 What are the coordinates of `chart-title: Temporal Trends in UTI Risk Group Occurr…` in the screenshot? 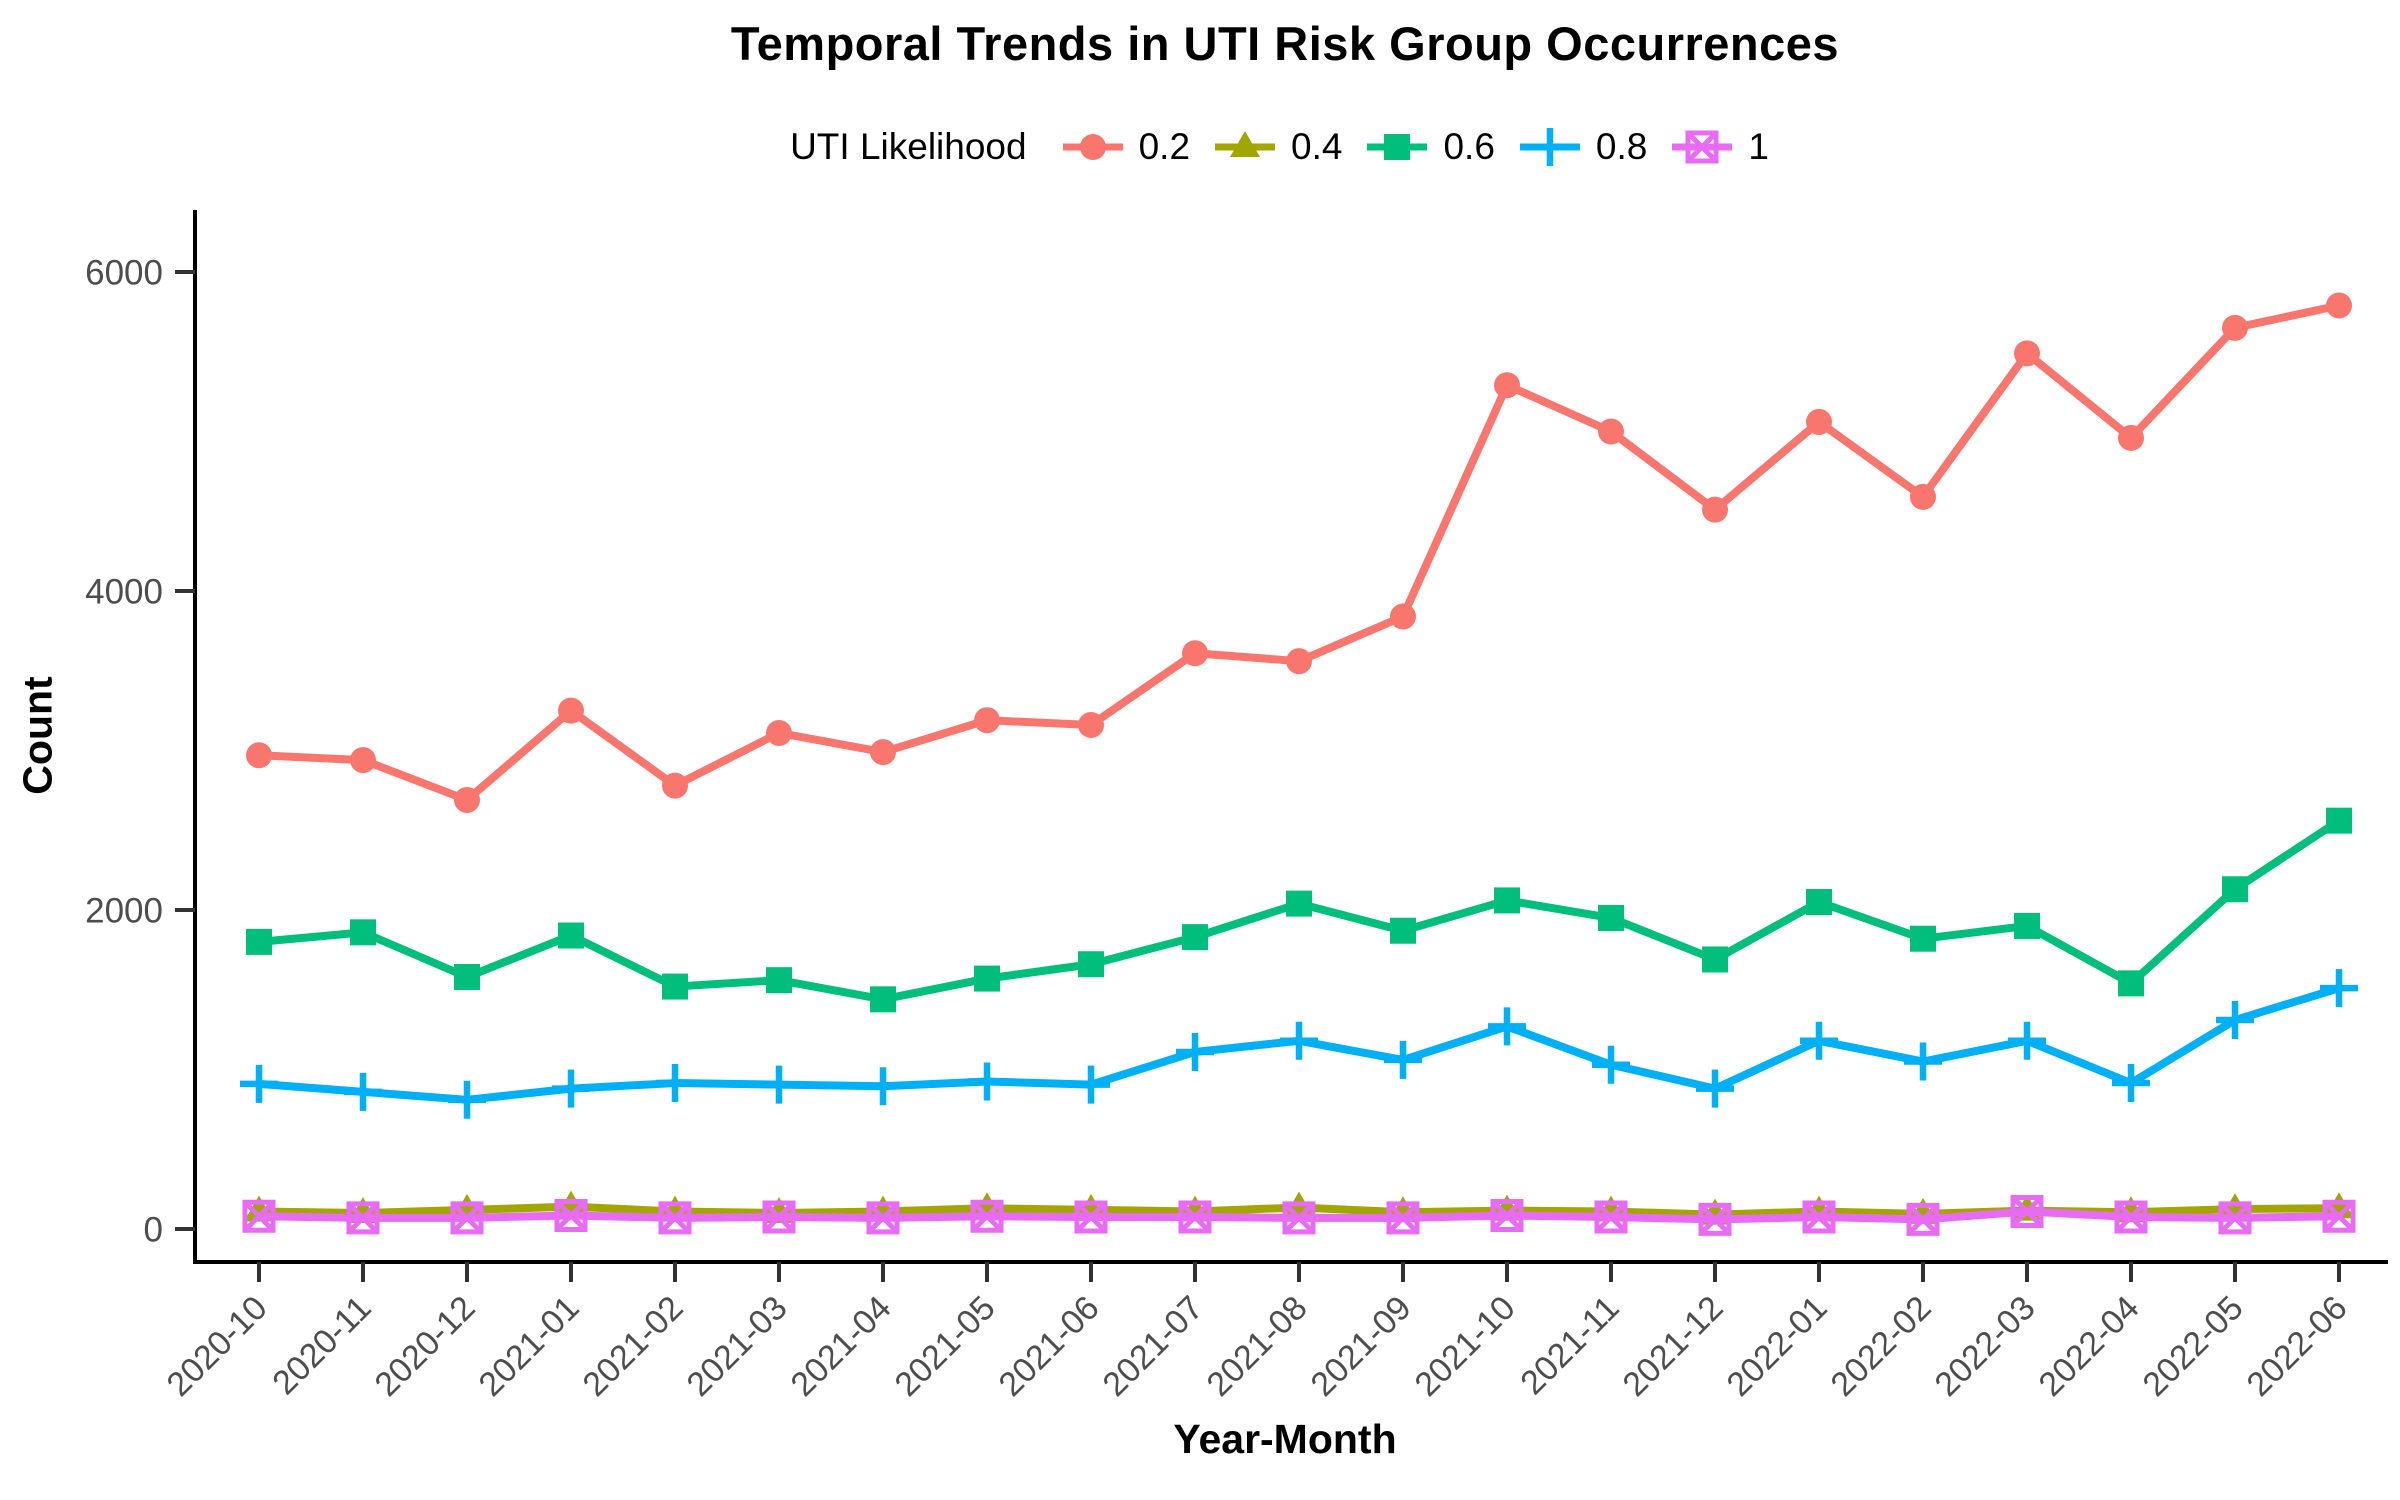 It's located at (1285, 43).